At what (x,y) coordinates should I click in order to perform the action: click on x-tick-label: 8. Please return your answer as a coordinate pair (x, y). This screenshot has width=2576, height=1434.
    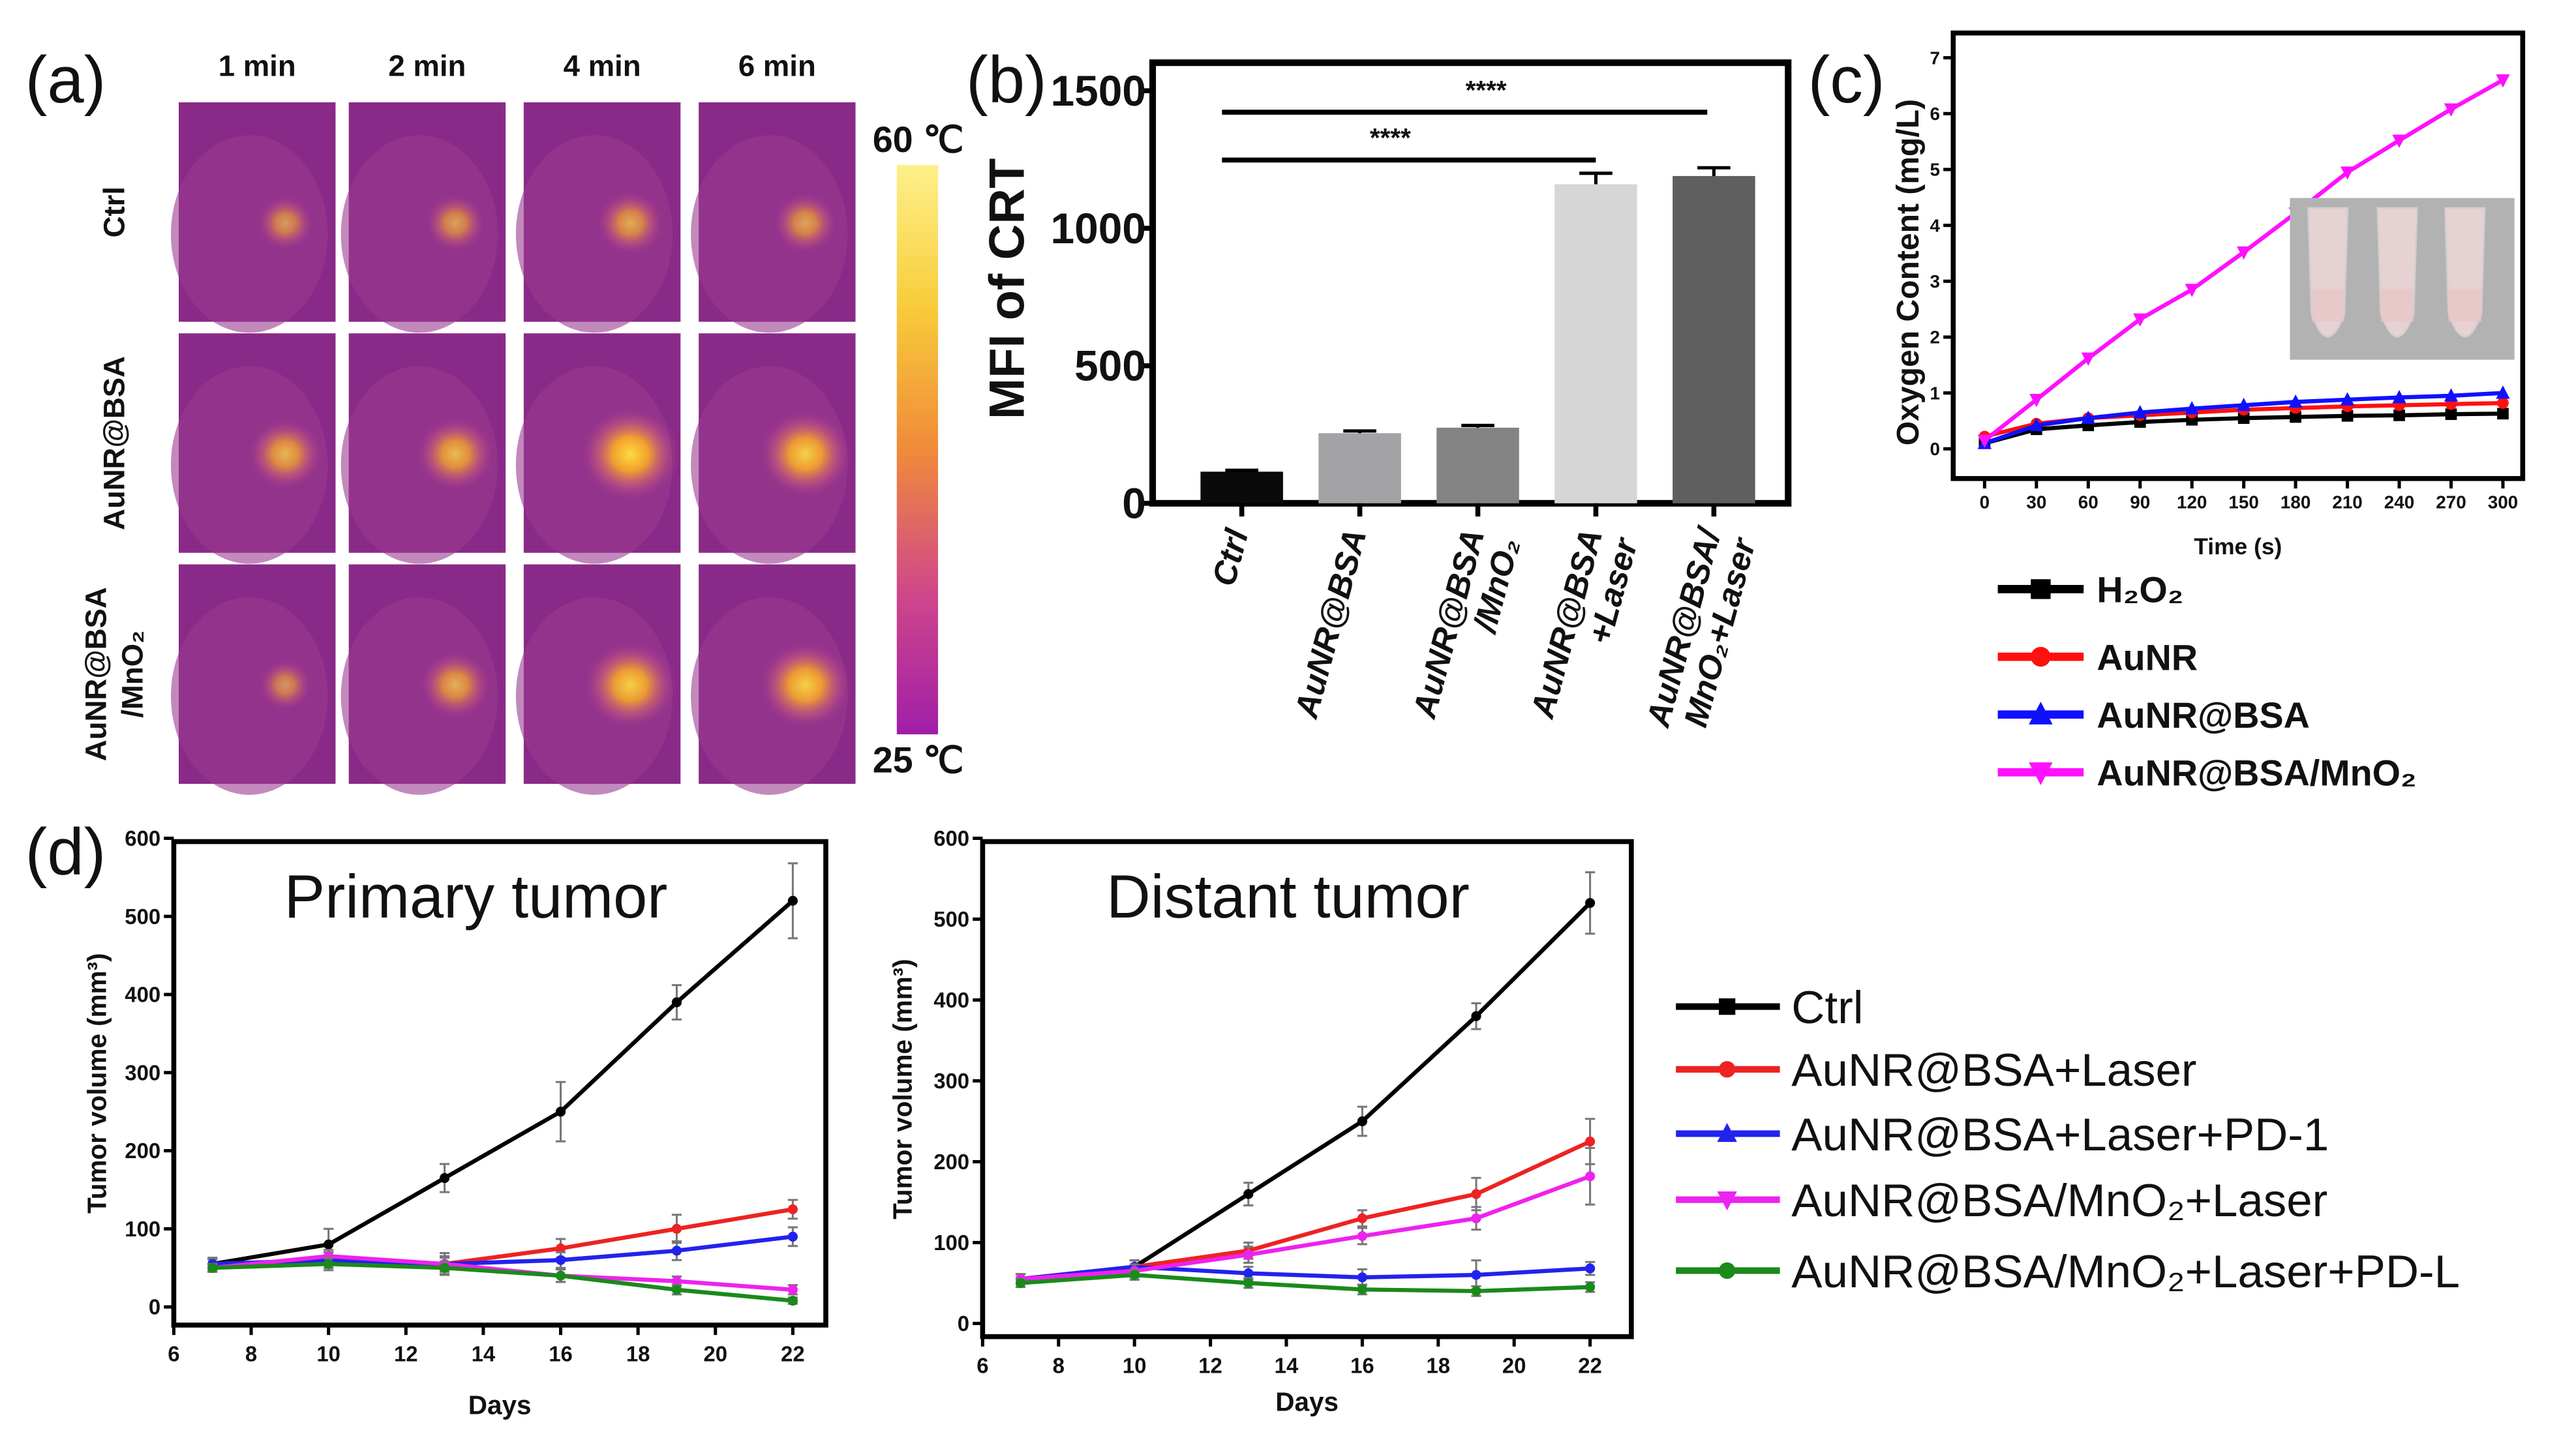
    Looking at the image, I should click on (251, 1354).